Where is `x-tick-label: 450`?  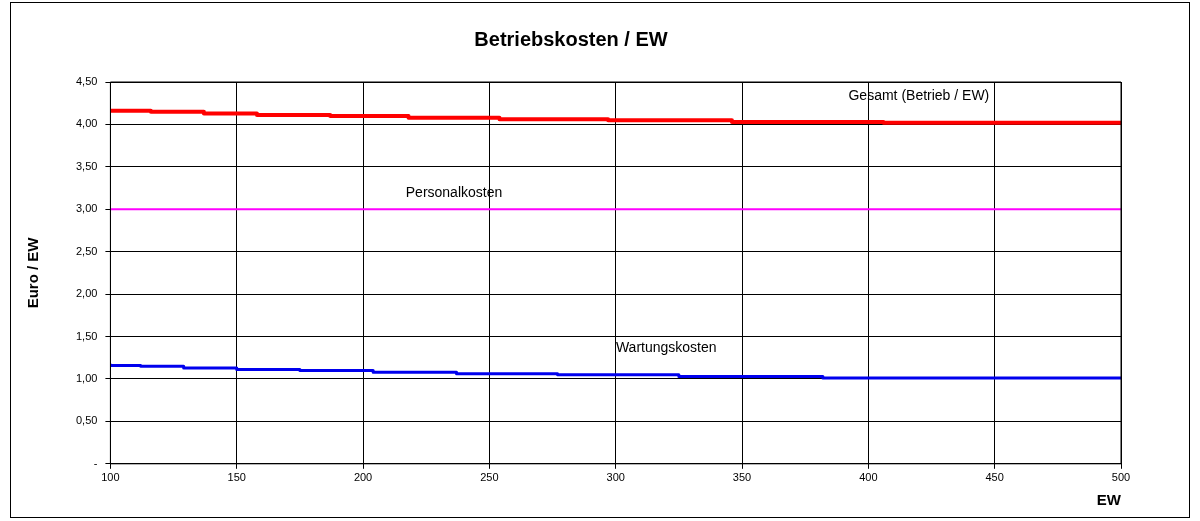
x-tick-label: 450 is located at coordinates (994, 477).